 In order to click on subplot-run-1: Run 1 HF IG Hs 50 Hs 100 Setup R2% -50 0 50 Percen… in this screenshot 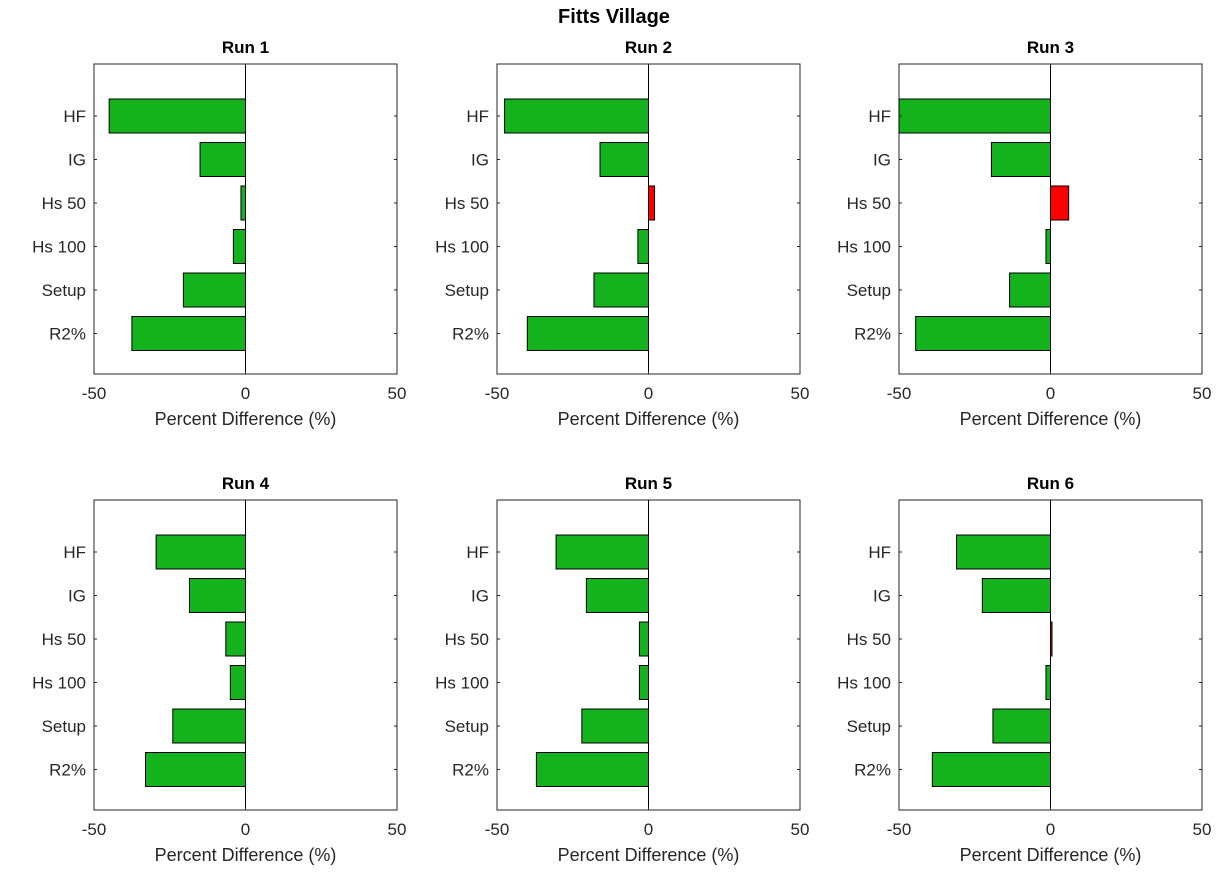, I will do `click(219, 233)`.